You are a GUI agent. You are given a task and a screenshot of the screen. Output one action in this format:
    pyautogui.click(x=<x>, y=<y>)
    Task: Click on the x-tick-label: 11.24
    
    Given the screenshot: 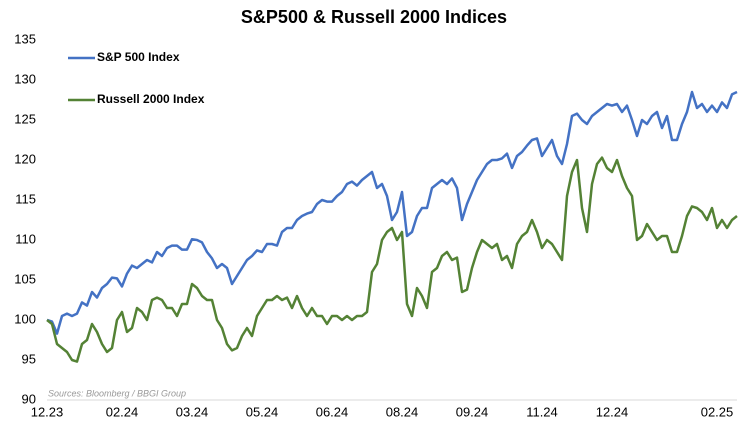 What is the action you would take?
    pyautogui.click(x=542, y=411)
    